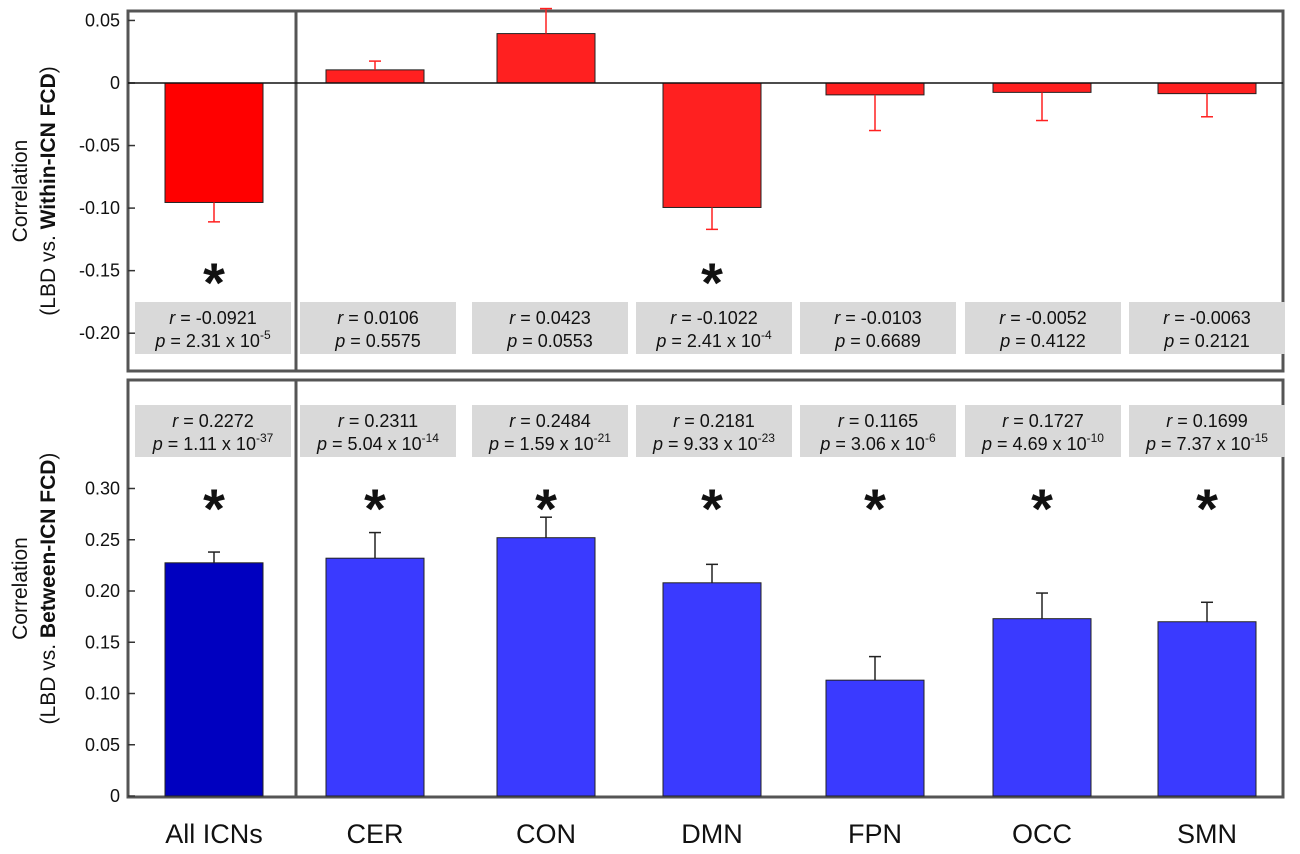 Image resolution: width=1300 pixels, height=854 pixels. I want to click on stat-r-value: = 0.2181, so click(717, 421).